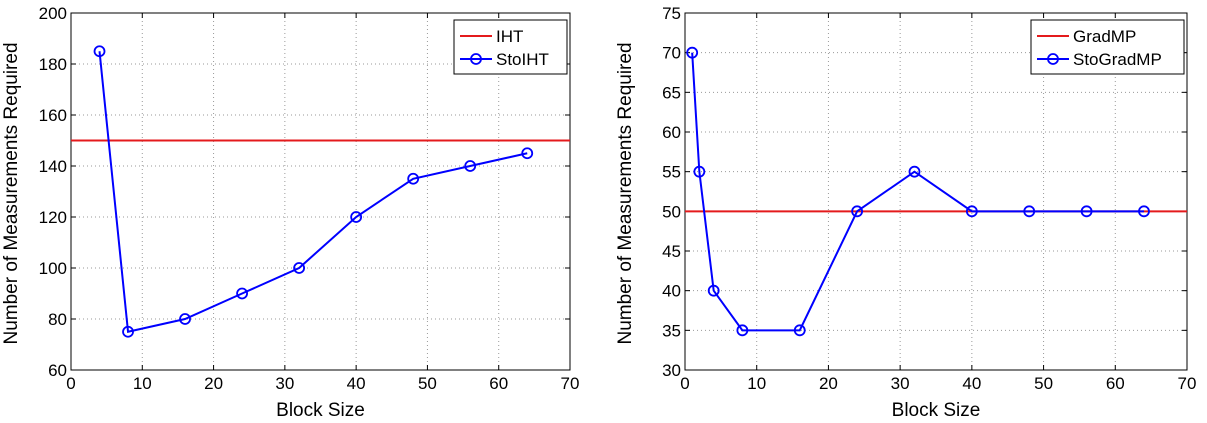 The image size is (1207, 423). I want to click on legend: GradMP StoGradMP, so click(1107, 47).